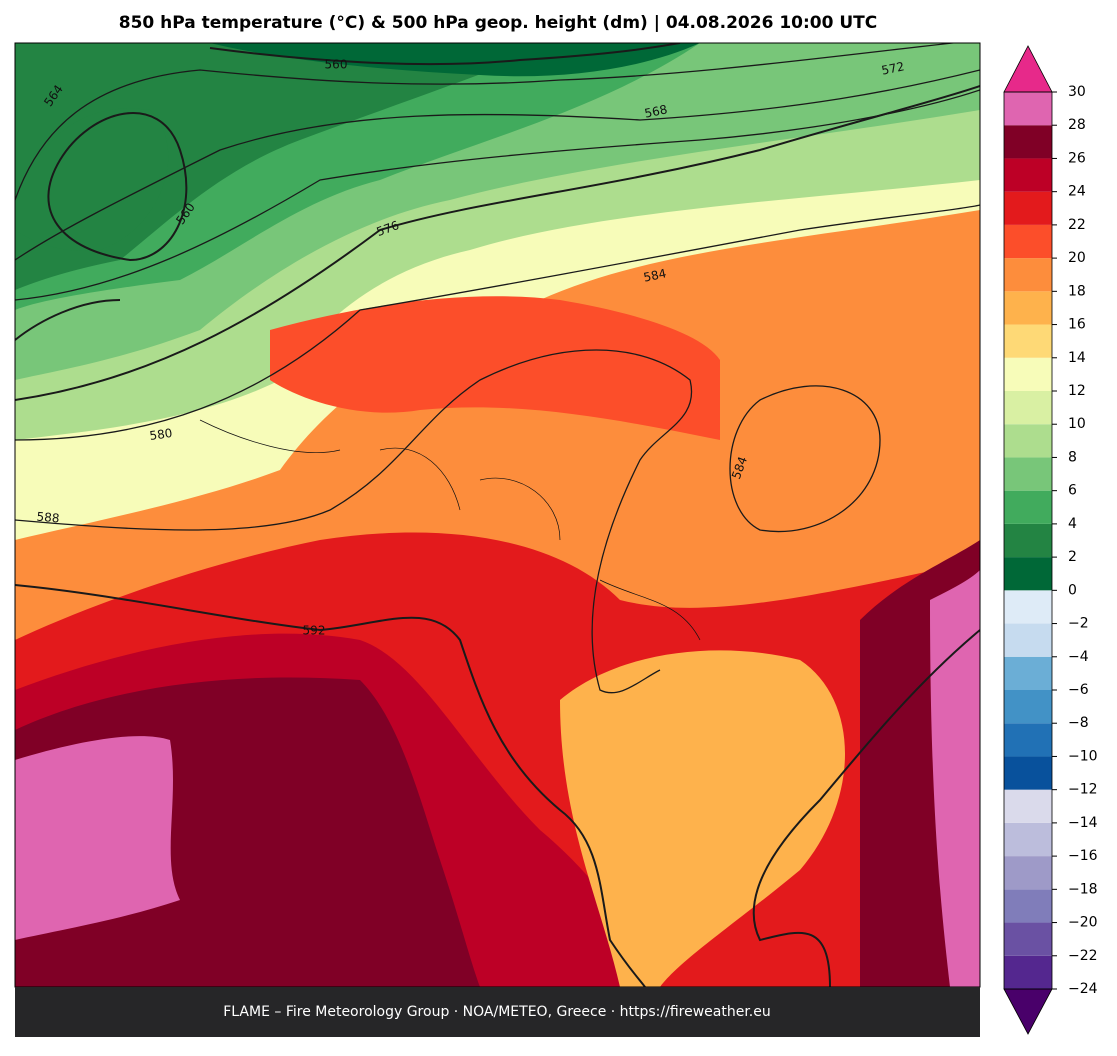 This screenshot has height=1056, width=1117. What do you see at coordinates (1083, 889) in the screenshot?
I see `colorbar-tick-label: −18` at bounding box center [1083, 889].